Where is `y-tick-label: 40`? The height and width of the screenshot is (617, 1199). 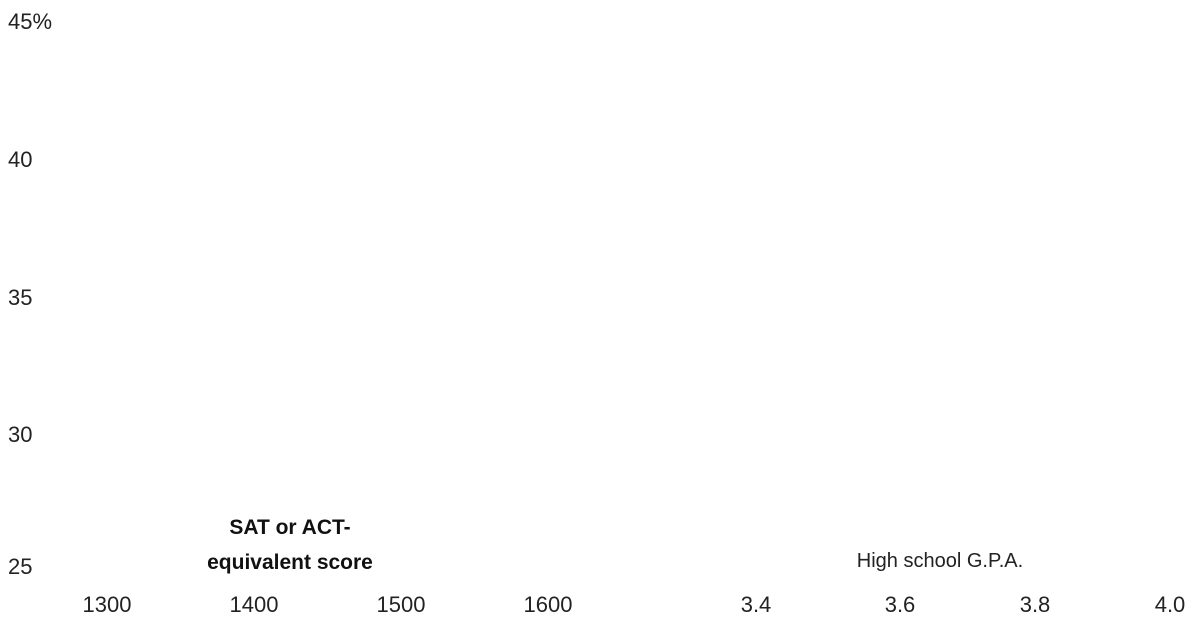
y-tick-label: 40 is located at coordinates (20, 159).